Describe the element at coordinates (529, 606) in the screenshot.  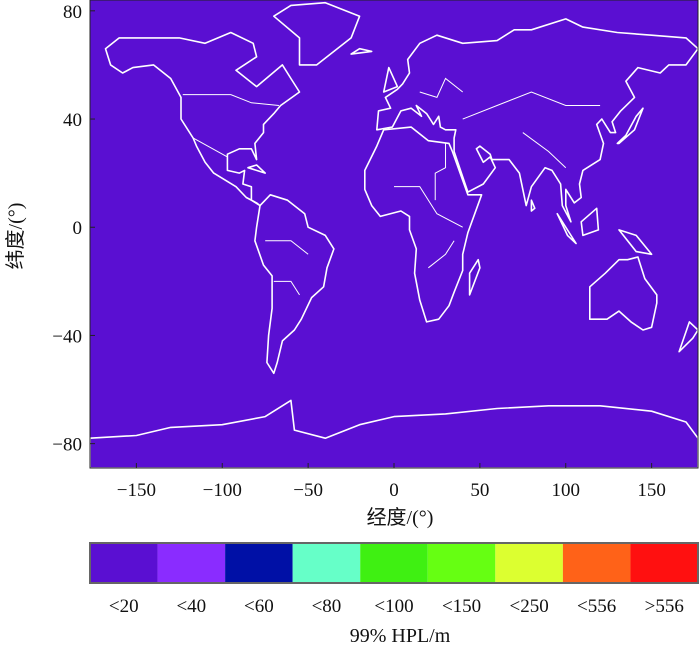
I see `colorbar-tick-label: <250` at that location.